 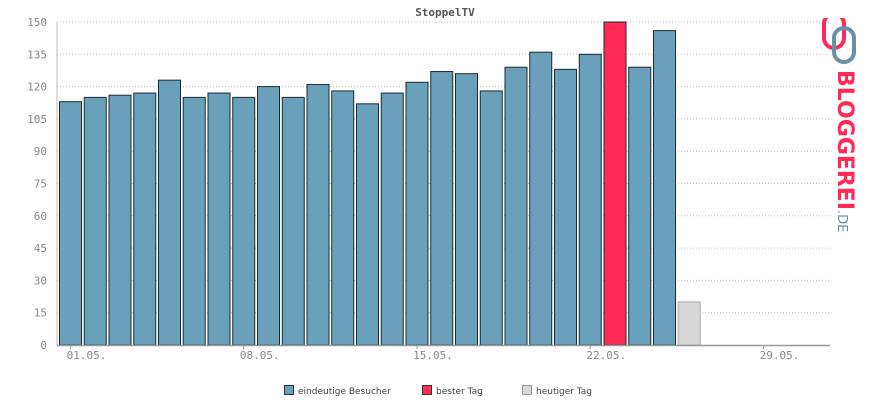 I want to click on y-axis-ticks: 0 15 30 45 60 75 90 105 120 135 150, so click(x=37, y=184).